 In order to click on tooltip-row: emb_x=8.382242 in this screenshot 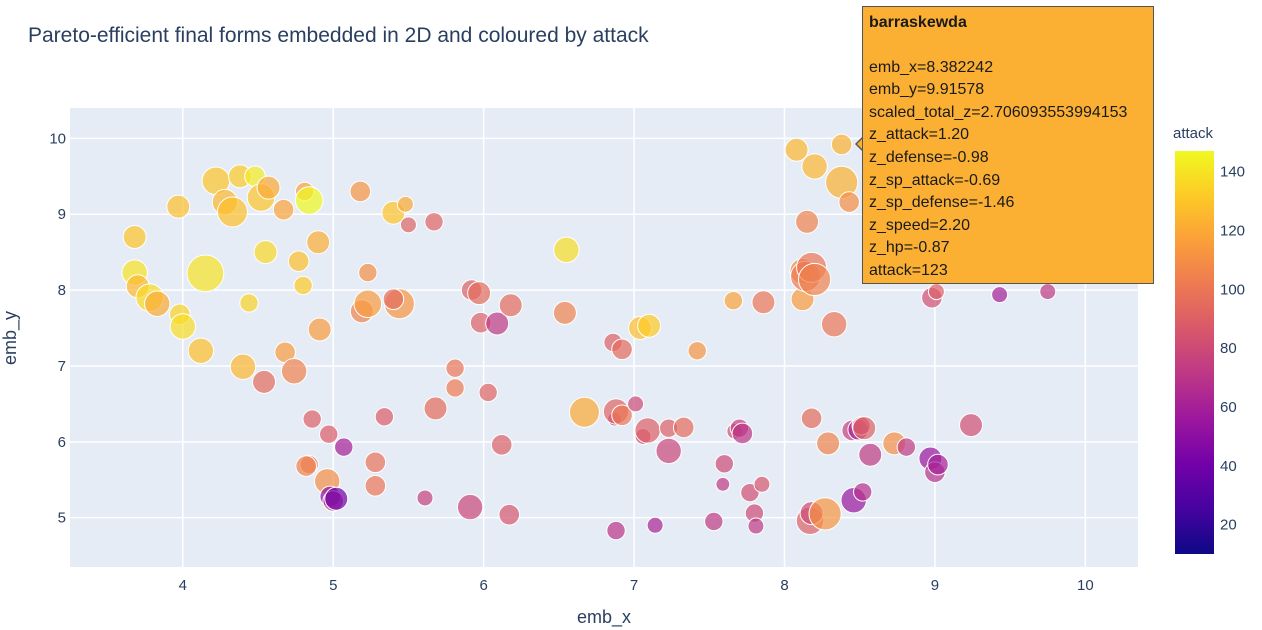, I will do `click(931, 67)`.